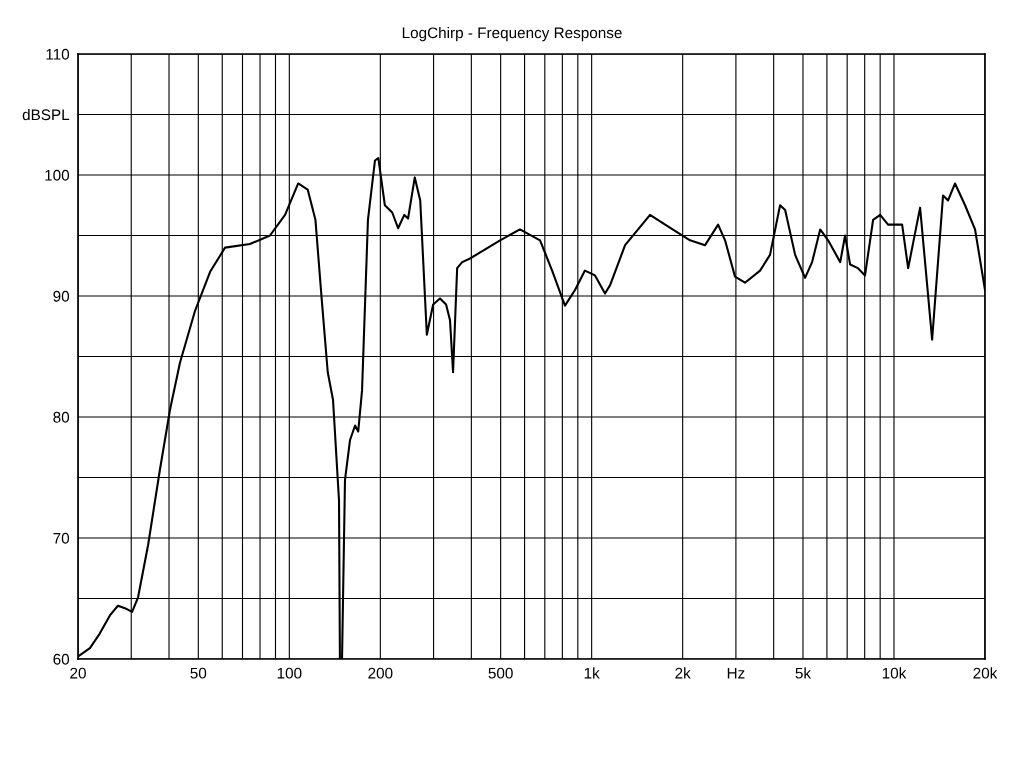  I want to click on x-tick-label: 10k, so click(894, 673).